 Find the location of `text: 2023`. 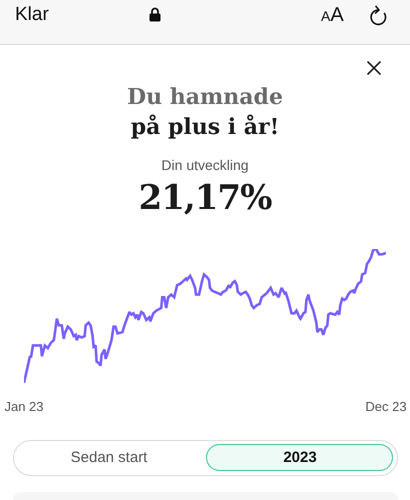

text: 2023 is located at coordinates (300, 458).